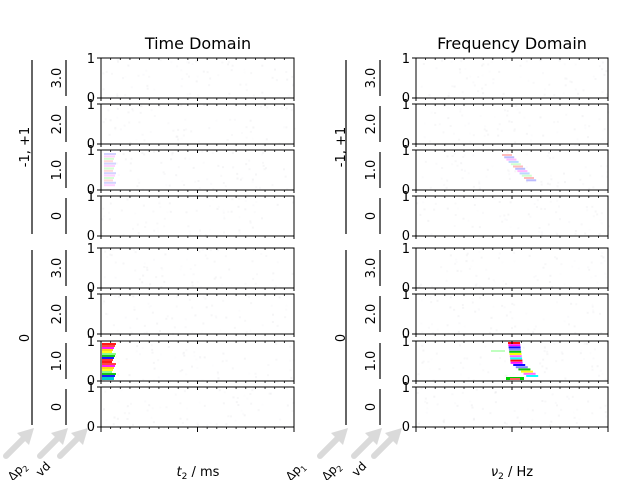  Describe the element at coordinates (57, 361) in the screenshot. I see `inner-row-label: 1.0` at that location.